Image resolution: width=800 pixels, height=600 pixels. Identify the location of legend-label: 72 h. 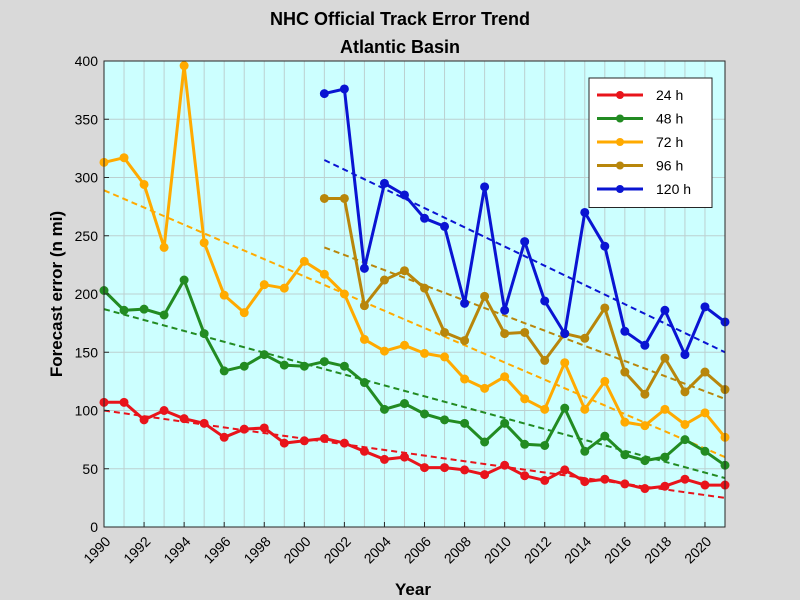
(669, 142).